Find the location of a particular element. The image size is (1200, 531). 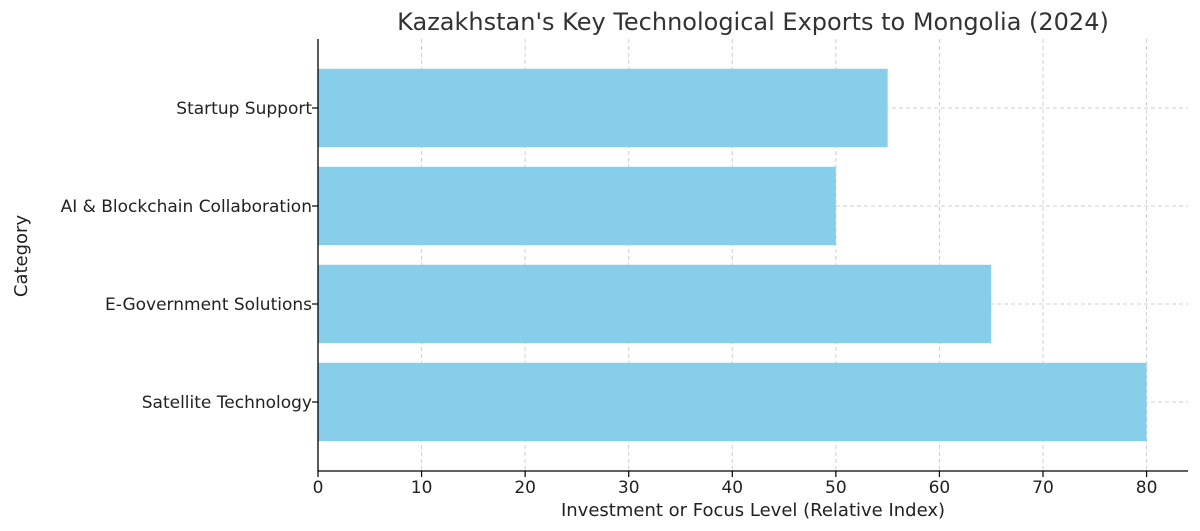

x-tick-label: 70 is located at coordinates (1043, 488).